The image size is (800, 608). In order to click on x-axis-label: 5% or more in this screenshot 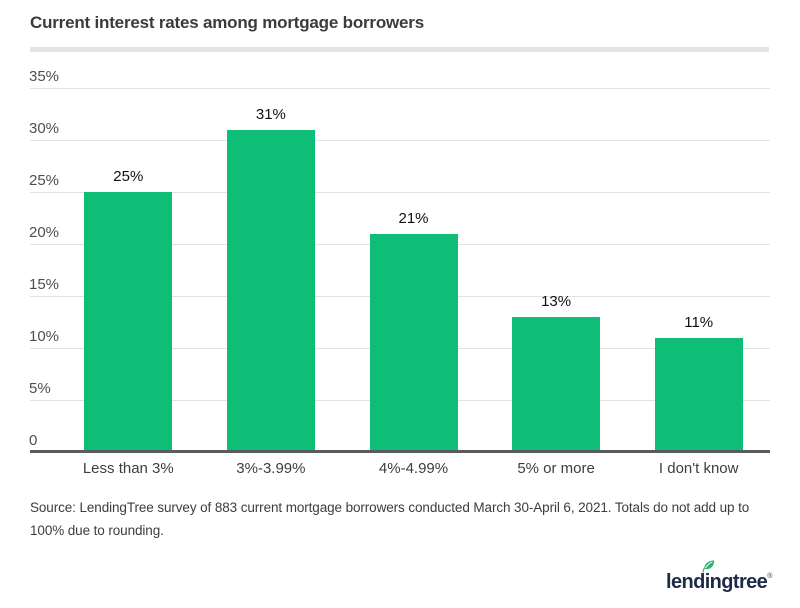, I will do `click(556, 468)`.